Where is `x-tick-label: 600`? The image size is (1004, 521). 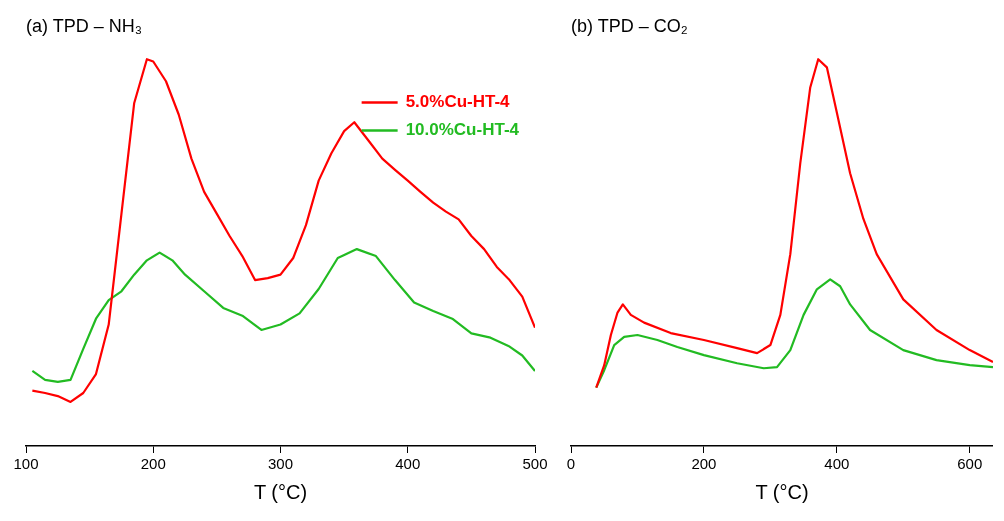
x-tick-label: 600 is located at coordinates (970, 464).